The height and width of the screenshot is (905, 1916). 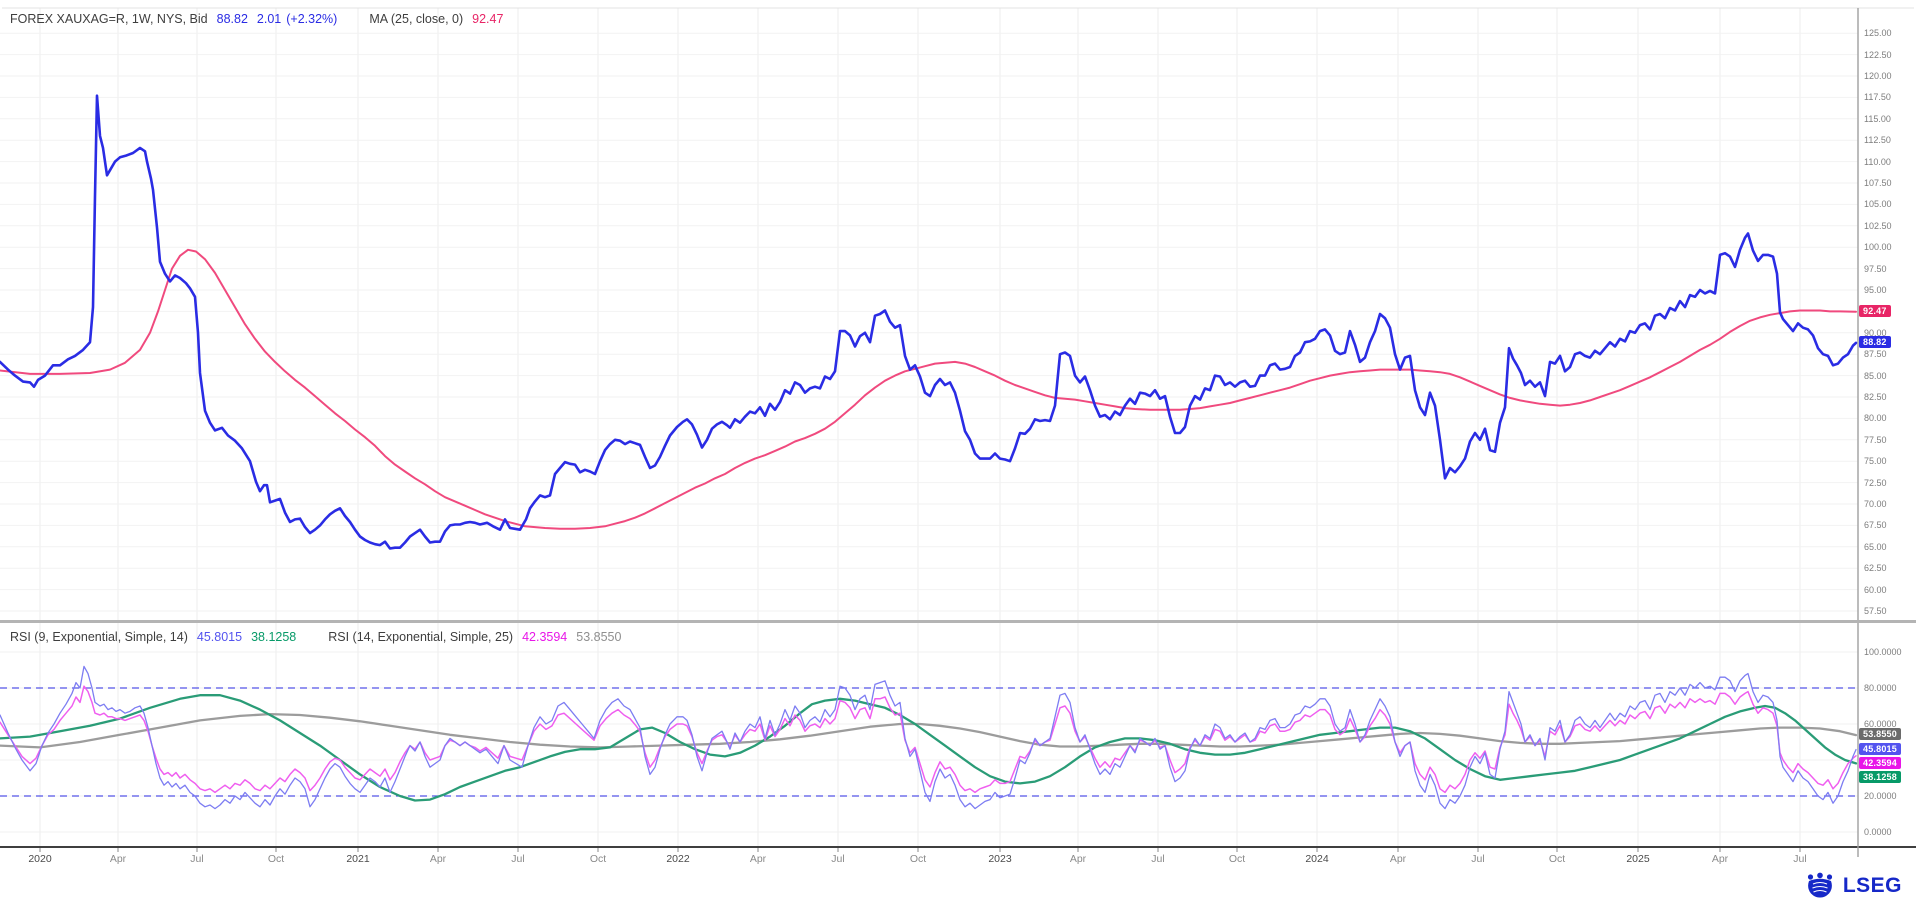 I want to click on price-axis-label: 72.50, so click(x=1875, y=483).